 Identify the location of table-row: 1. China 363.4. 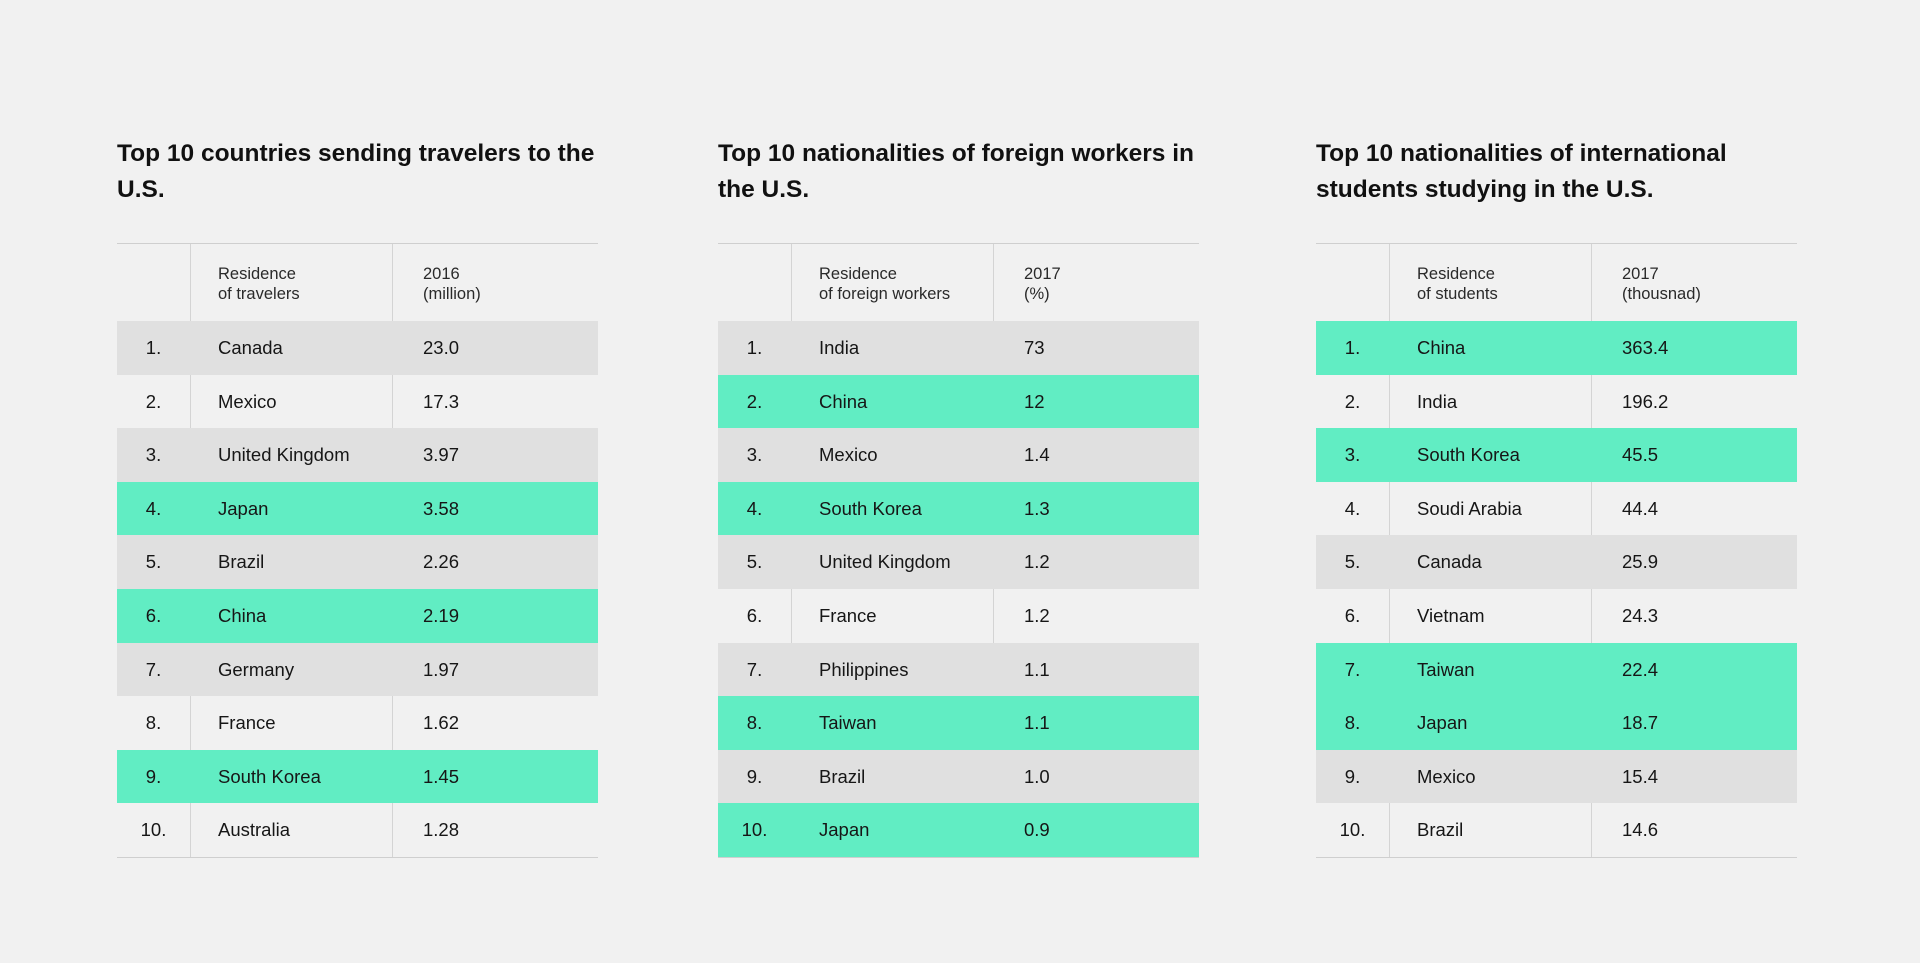
(1556, 348).